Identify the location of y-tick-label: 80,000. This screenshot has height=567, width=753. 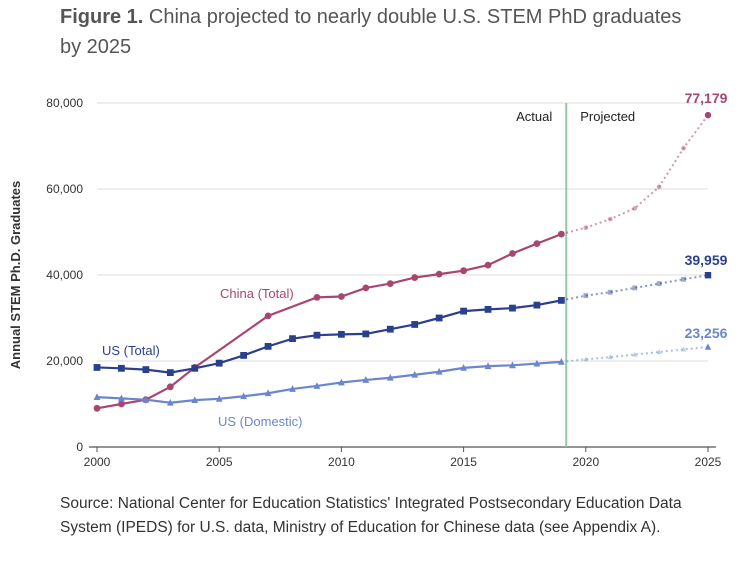
(64, 103).